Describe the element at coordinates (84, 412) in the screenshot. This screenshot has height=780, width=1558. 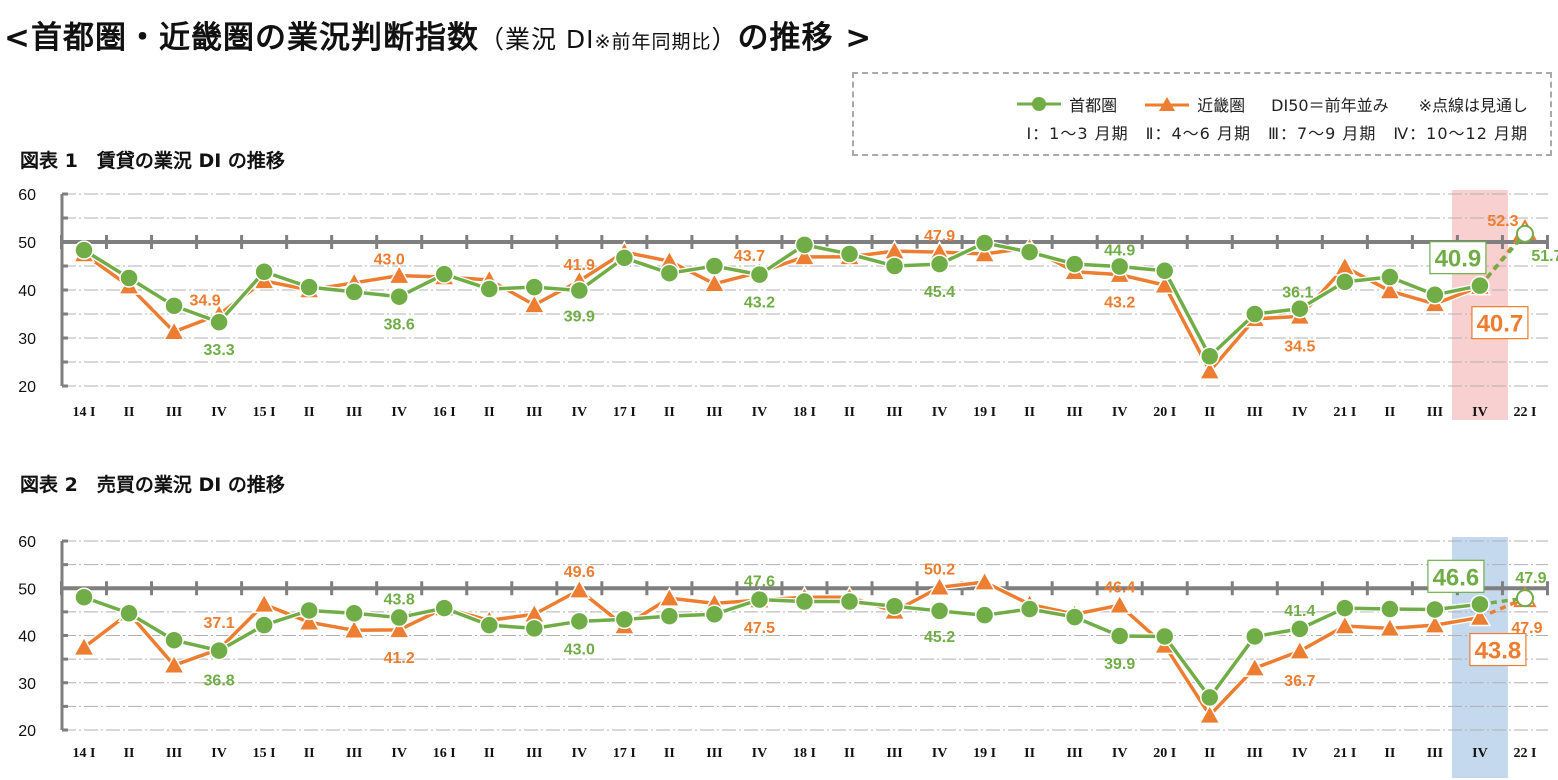
I see `x-tick-label: 14 I` at that location.